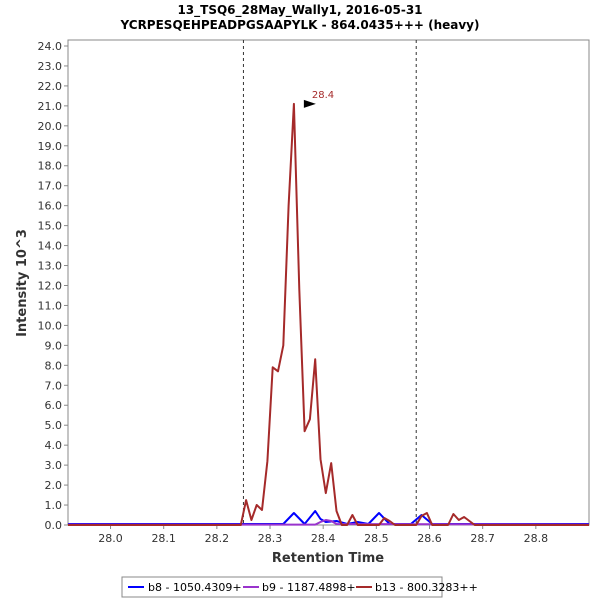 Image resolution: width=600 pixels, height=604 pixels. Describe the element at coordinates (54, 525) in the screenshot. I see `y-tick-label: 0.0` at that location.